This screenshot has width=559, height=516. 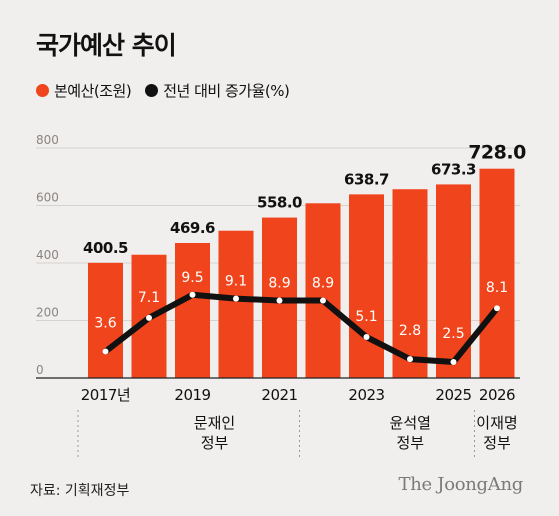 What do you see at coordinates (497, 288) in the screenshot?
I see `growth-value-label: 8.1` at bounding box center [497, 288].